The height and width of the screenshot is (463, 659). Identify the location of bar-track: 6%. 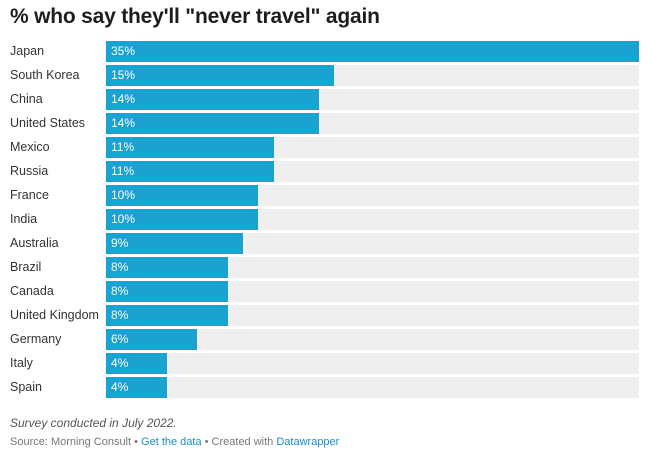
(372, 339).